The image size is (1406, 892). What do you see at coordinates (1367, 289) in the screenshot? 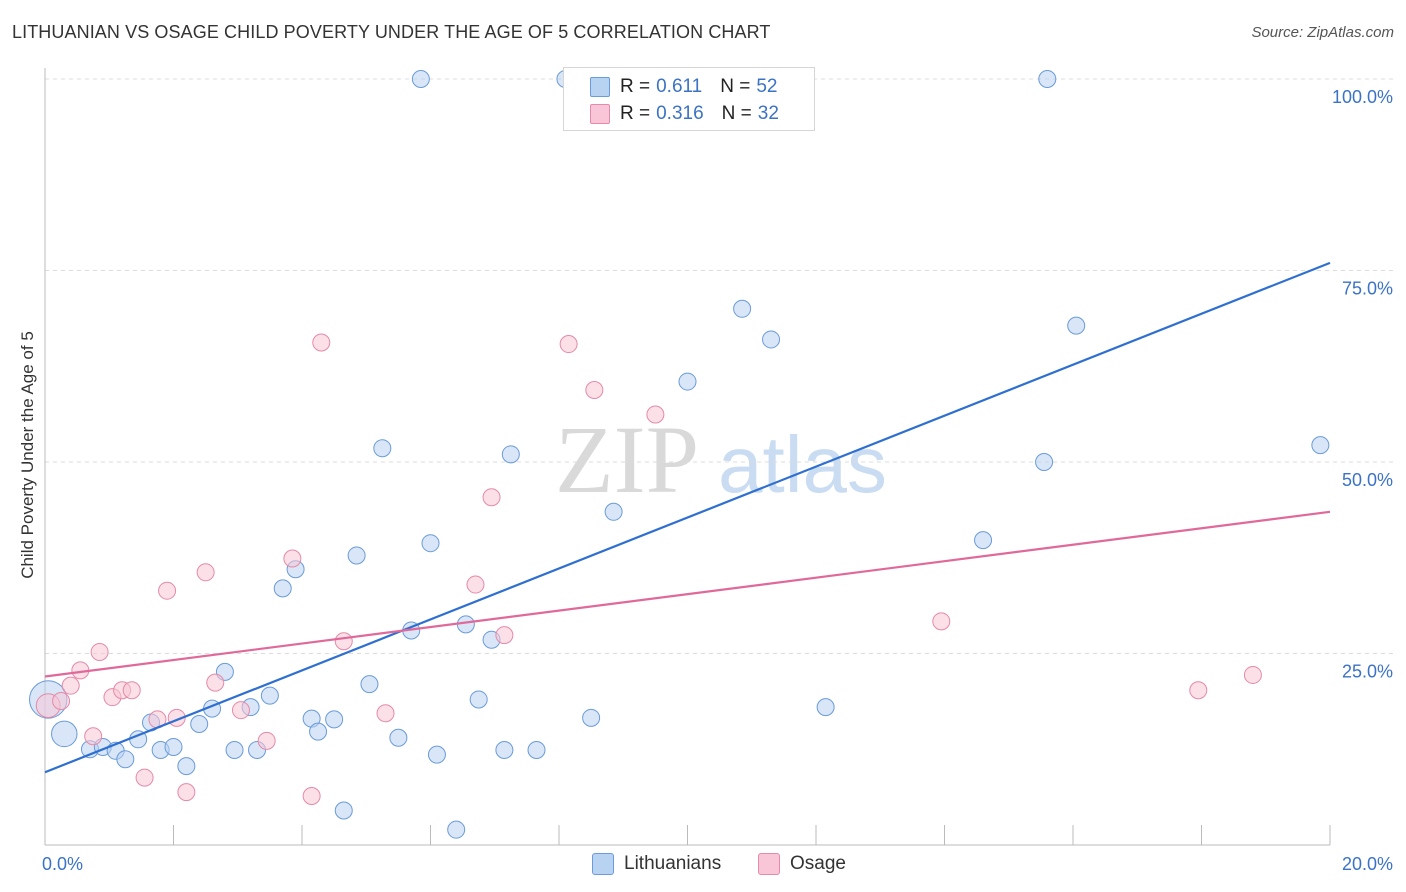
I see `y-tick-label: 75.0%` at bounding box center [1367, 289].